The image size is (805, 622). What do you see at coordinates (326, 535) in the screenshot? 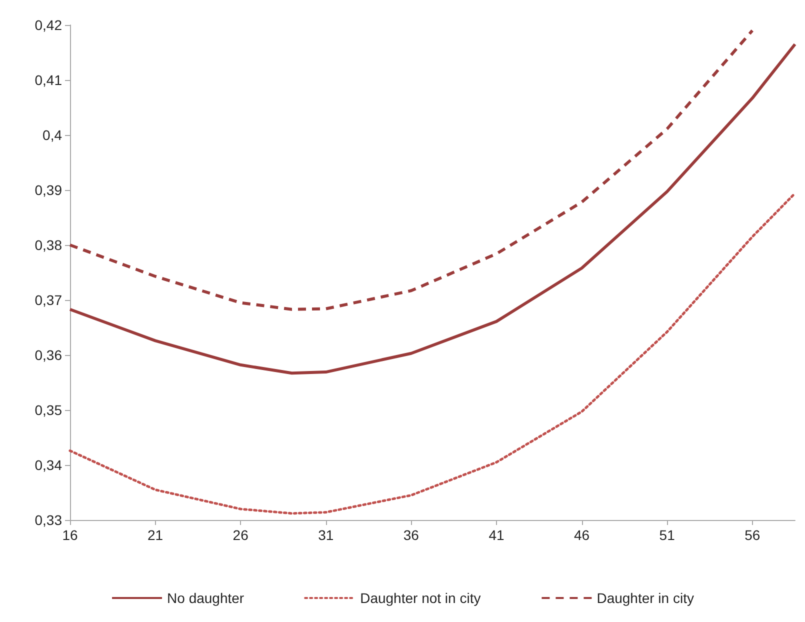
I see `x-tick-label: 31` at bounding box center [326, 535].